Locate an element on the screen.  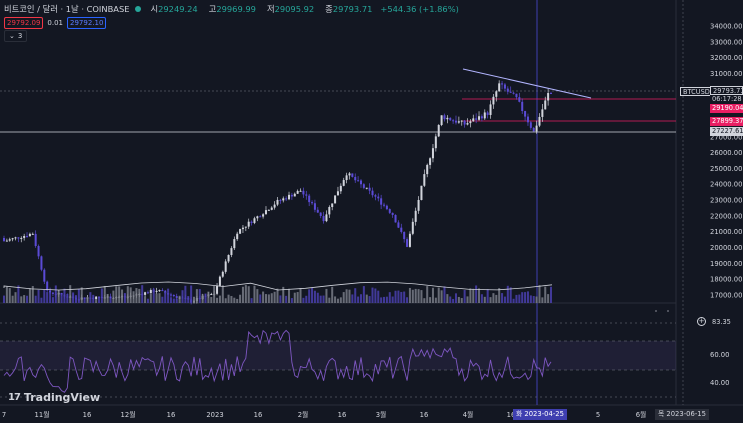
symbol-line-label: BTCUSD is located at coordinates (696, 91).